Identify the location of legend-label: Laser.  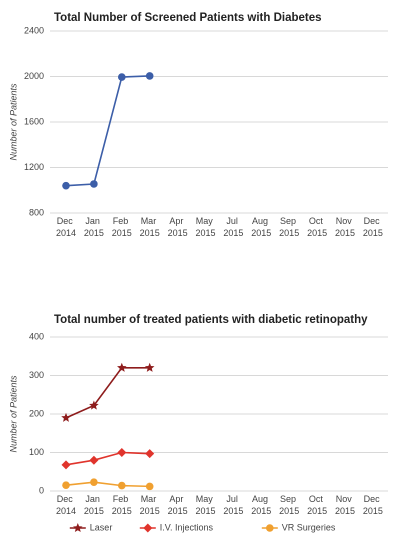
(101, 527).